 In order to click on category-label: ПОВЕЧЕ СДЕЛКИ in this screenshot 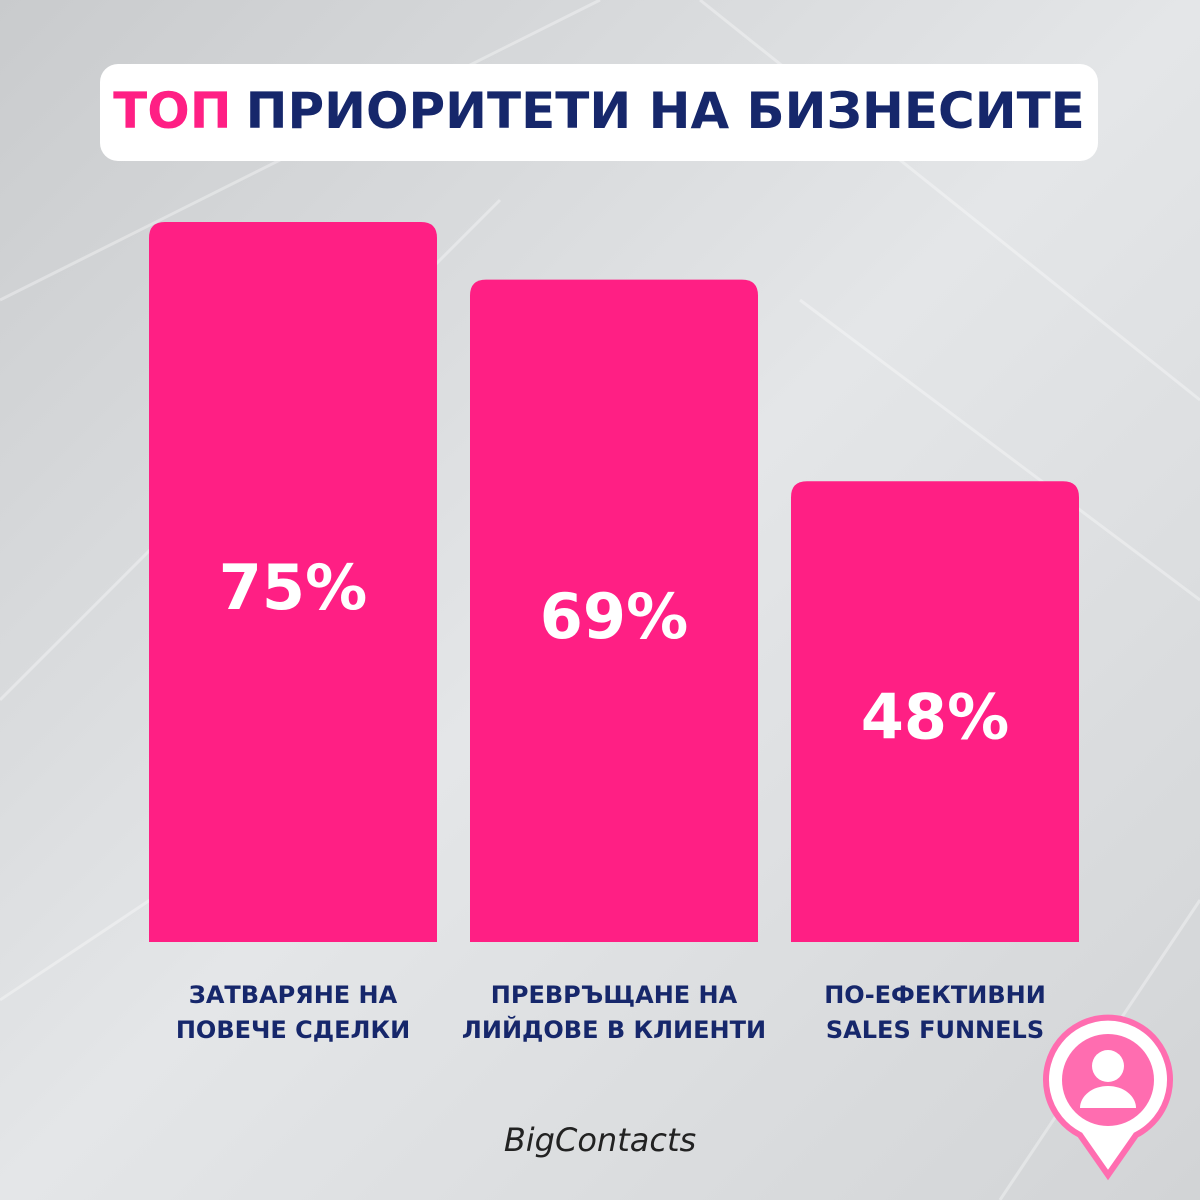, I will do `click(293, 1030)`.